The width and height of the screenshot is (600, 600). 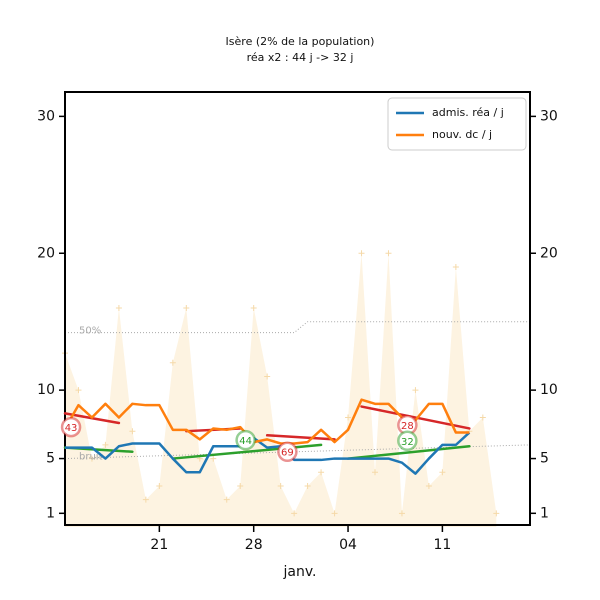 I want to click on y2-tick-label: 1, so click(x=544, y=513).